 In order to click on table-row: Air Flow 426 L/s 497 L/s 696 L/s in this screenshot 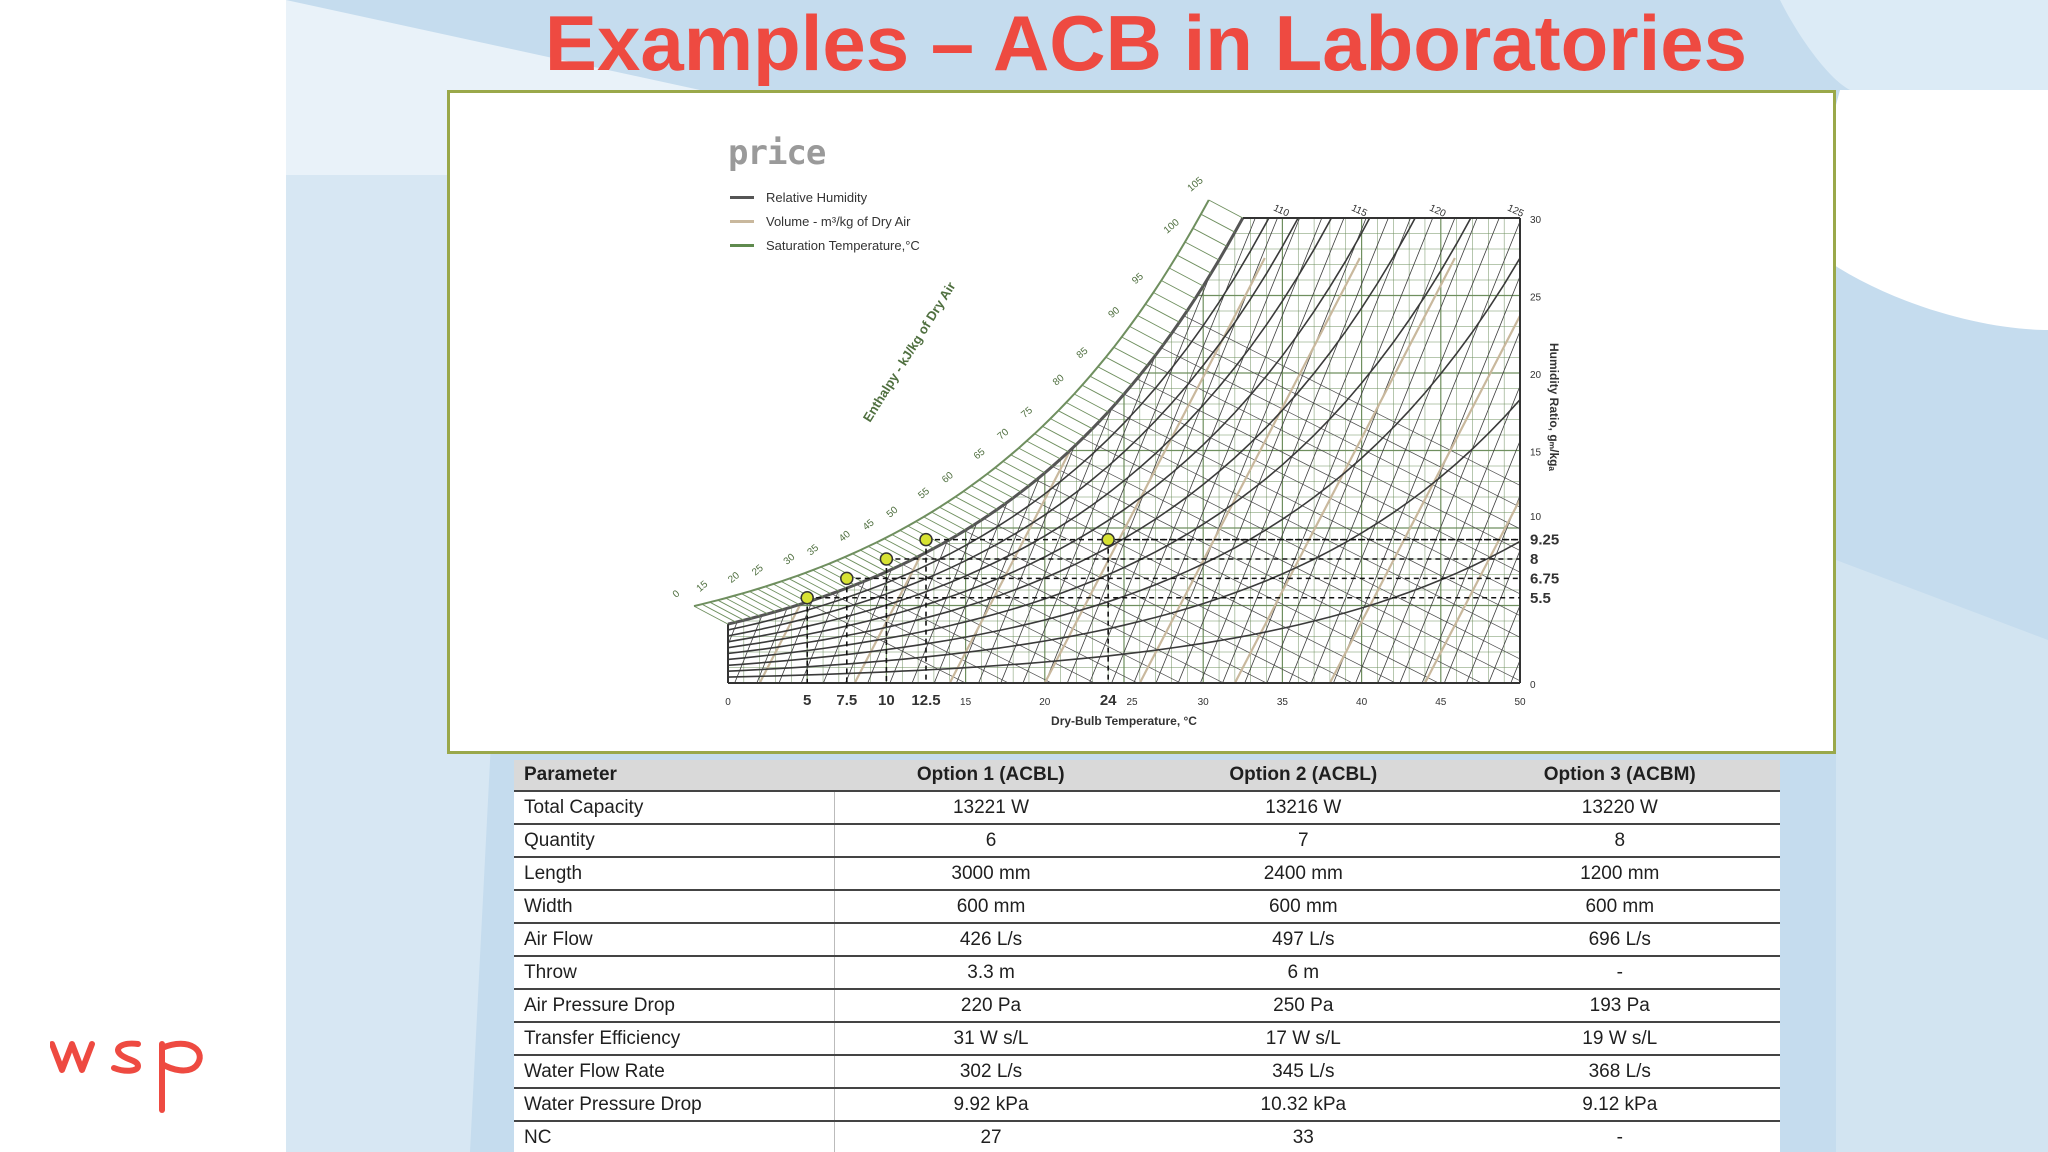, I will do `click(1147, 940)`.